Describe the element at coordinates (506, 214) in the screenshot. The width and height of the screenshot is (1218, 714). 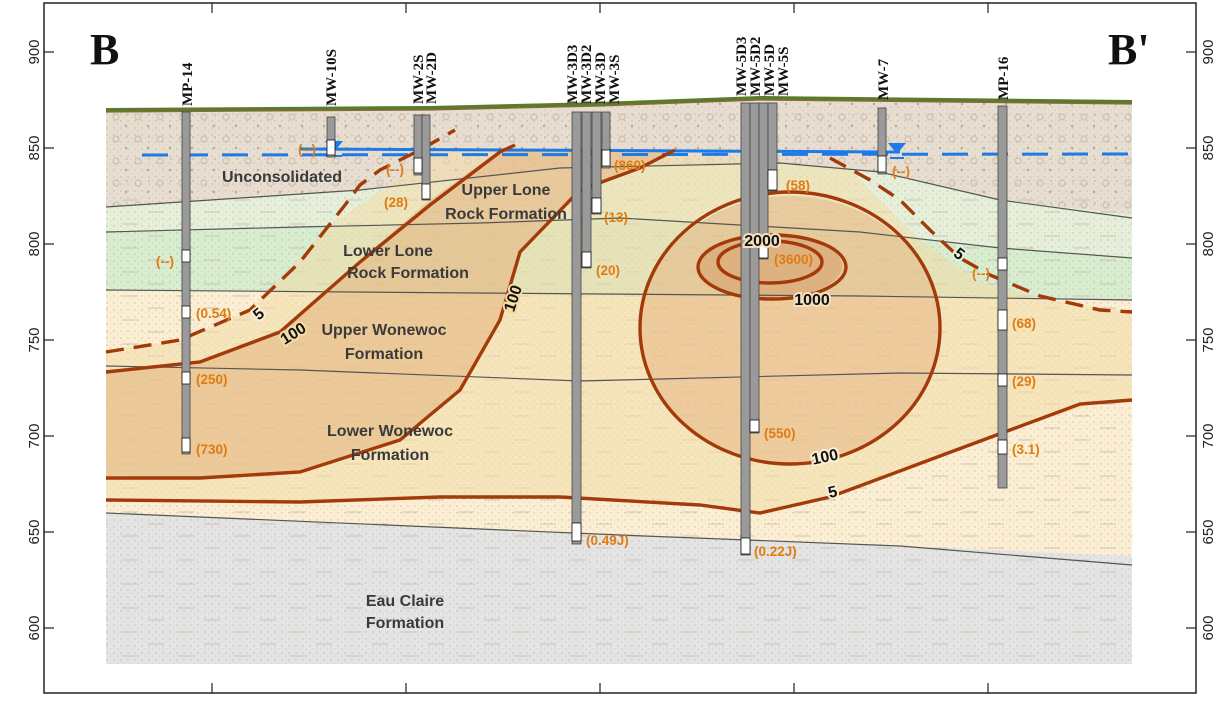
I see `unit-label-upper-lone-2: Rock Formation` at that location.